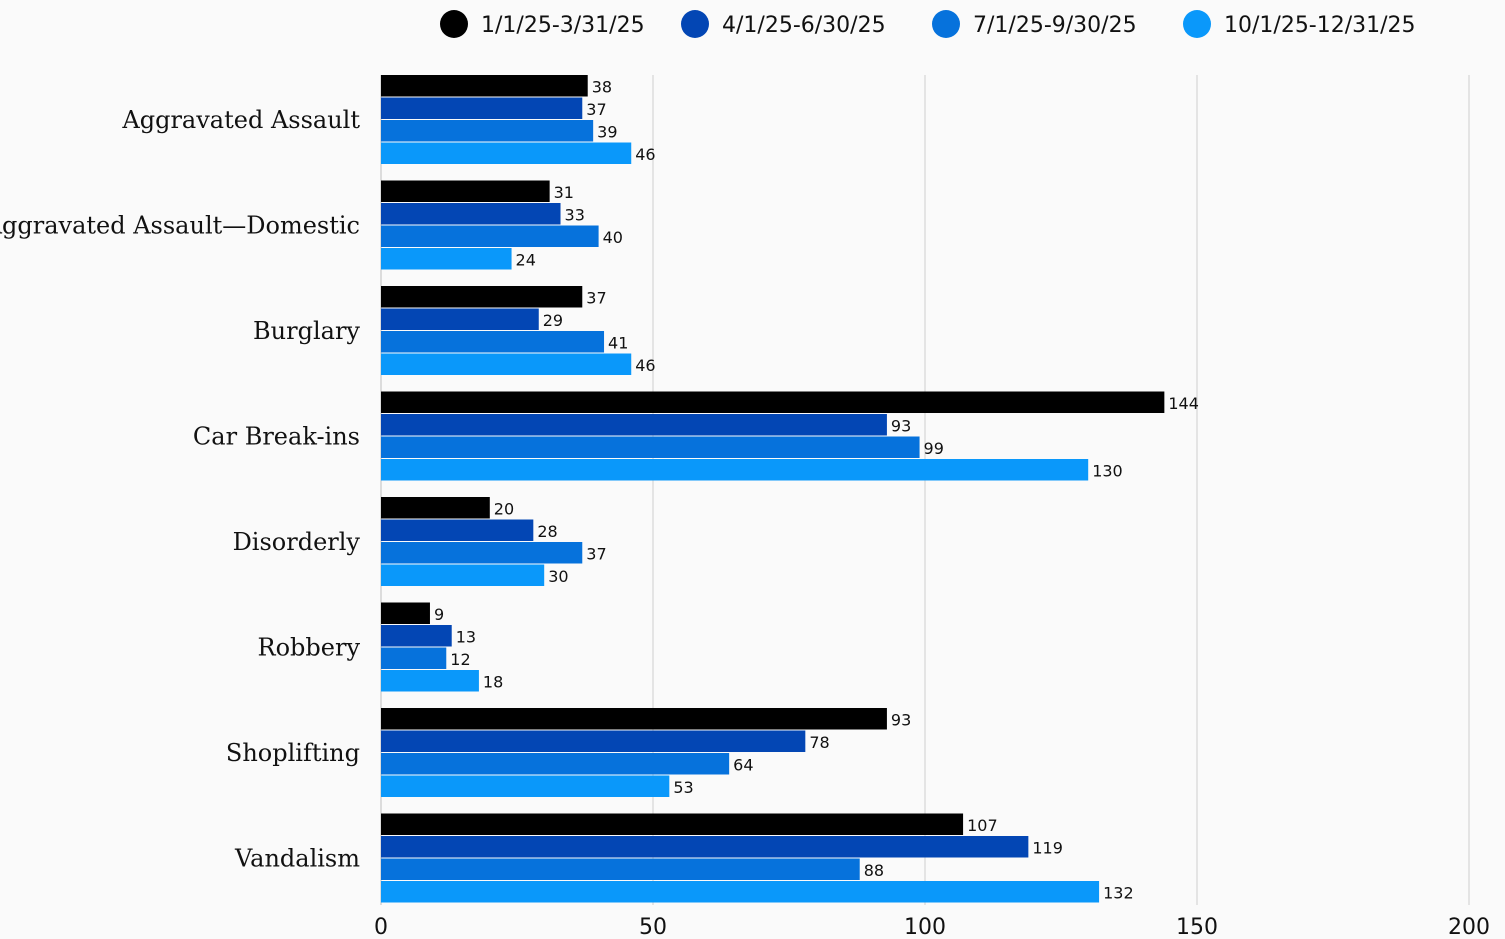  Describe the element at coordinates (460, 659) in the screenshot. I see `data-label: 12` at that location.